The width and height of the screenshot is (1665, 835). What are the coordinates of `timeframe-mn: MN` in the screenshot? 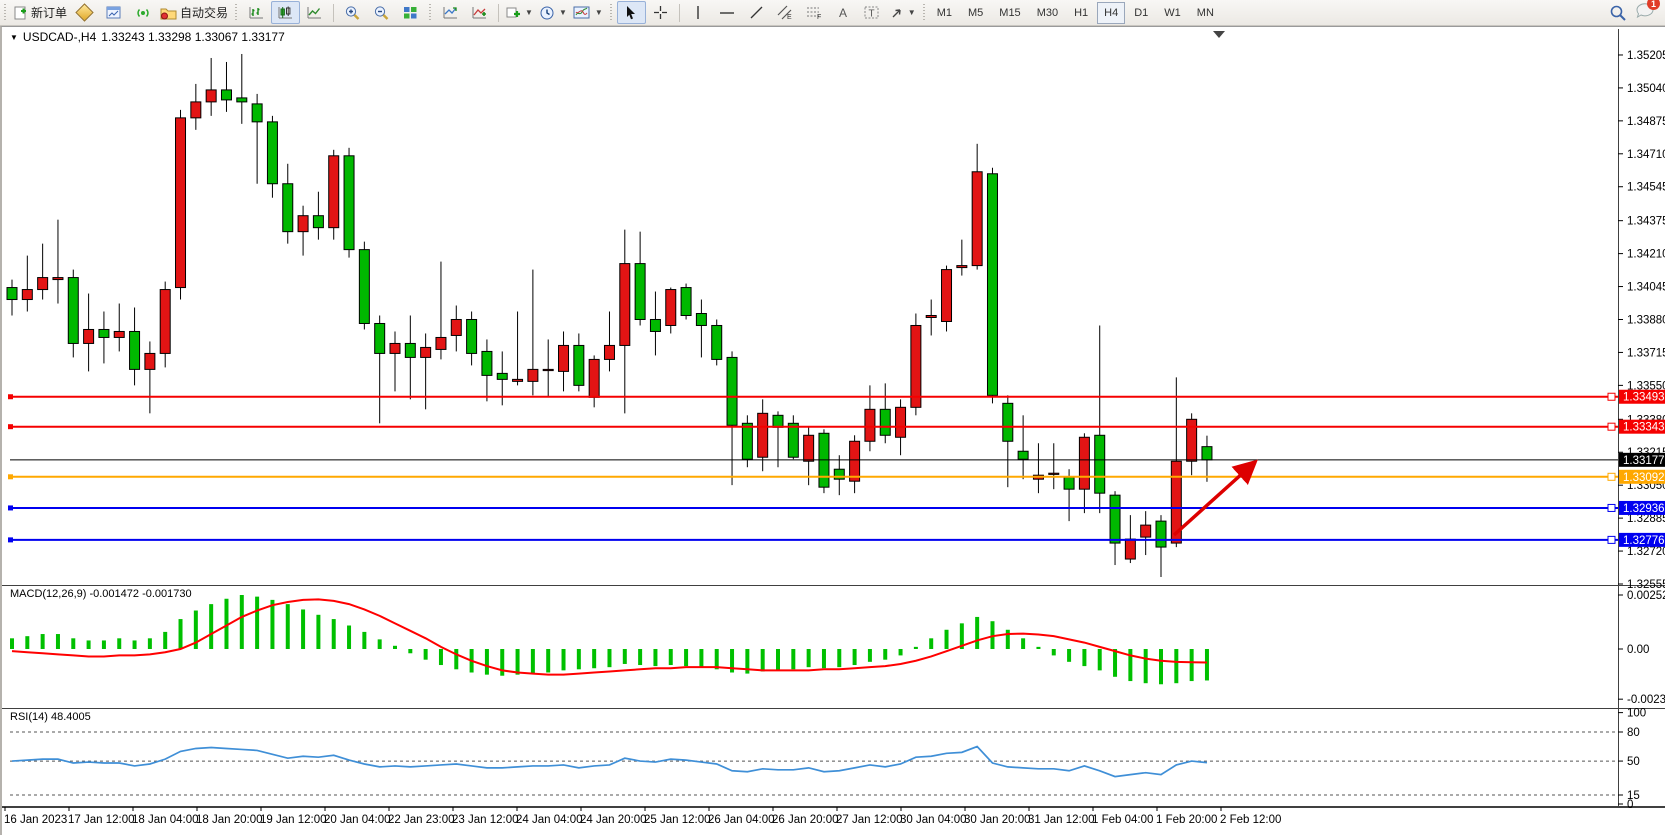 It's located at (1205, 12).